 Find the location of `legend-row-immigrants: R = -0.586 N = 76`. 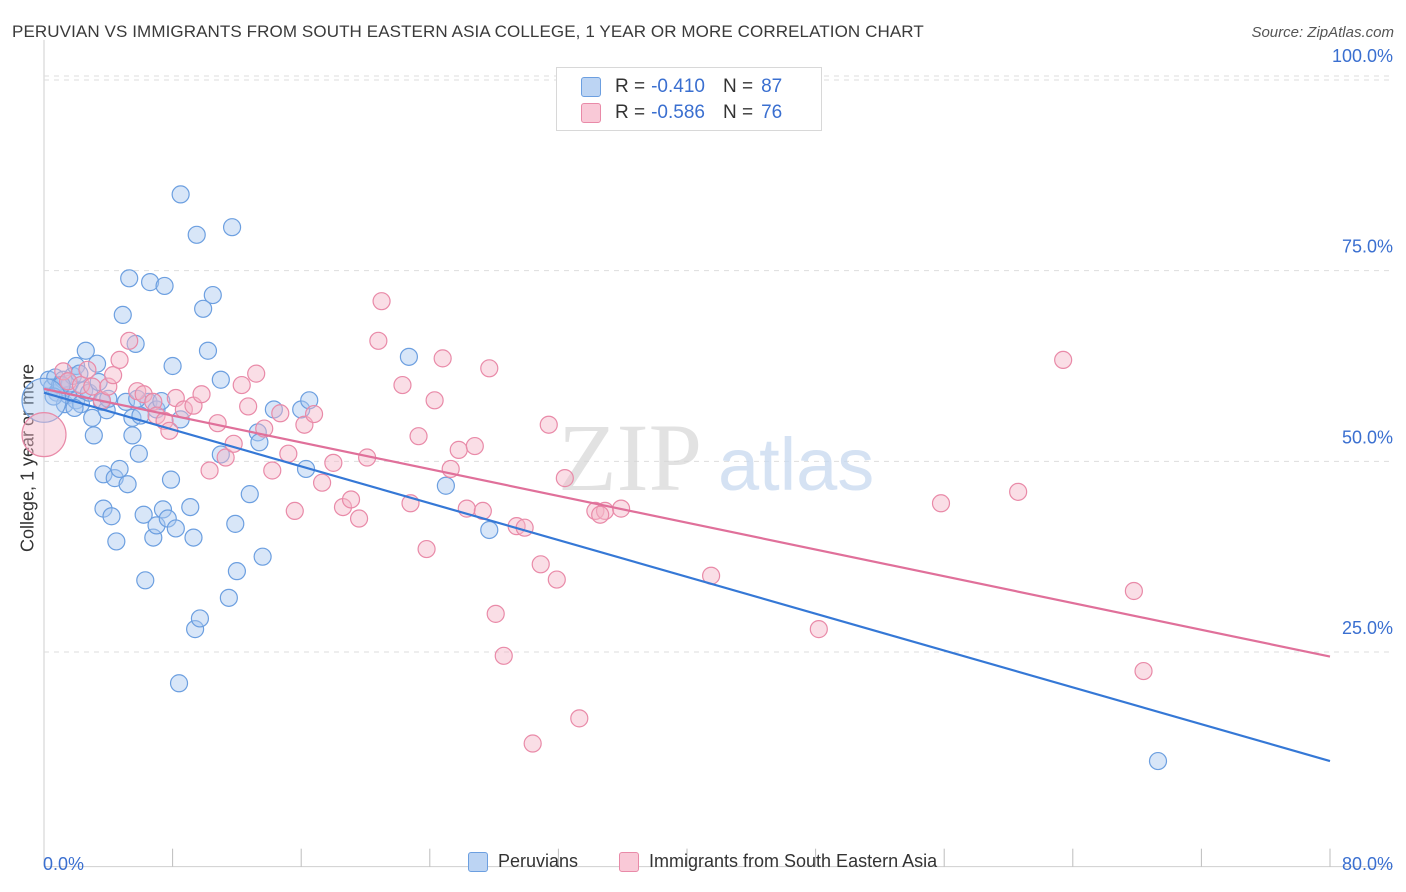

legend-row-immigrants: R = -0.586 N = 76 is located at coordinates (681, 113).